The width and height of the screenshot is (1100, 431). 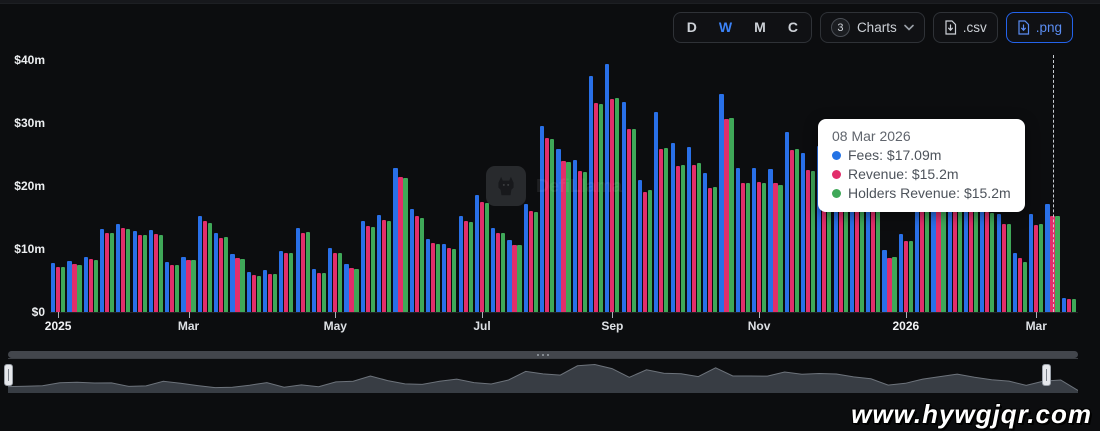 What do you see at coordinates (543, 375) in the screenshot?
I see `navigator-area` at bounding box center [543, 375].